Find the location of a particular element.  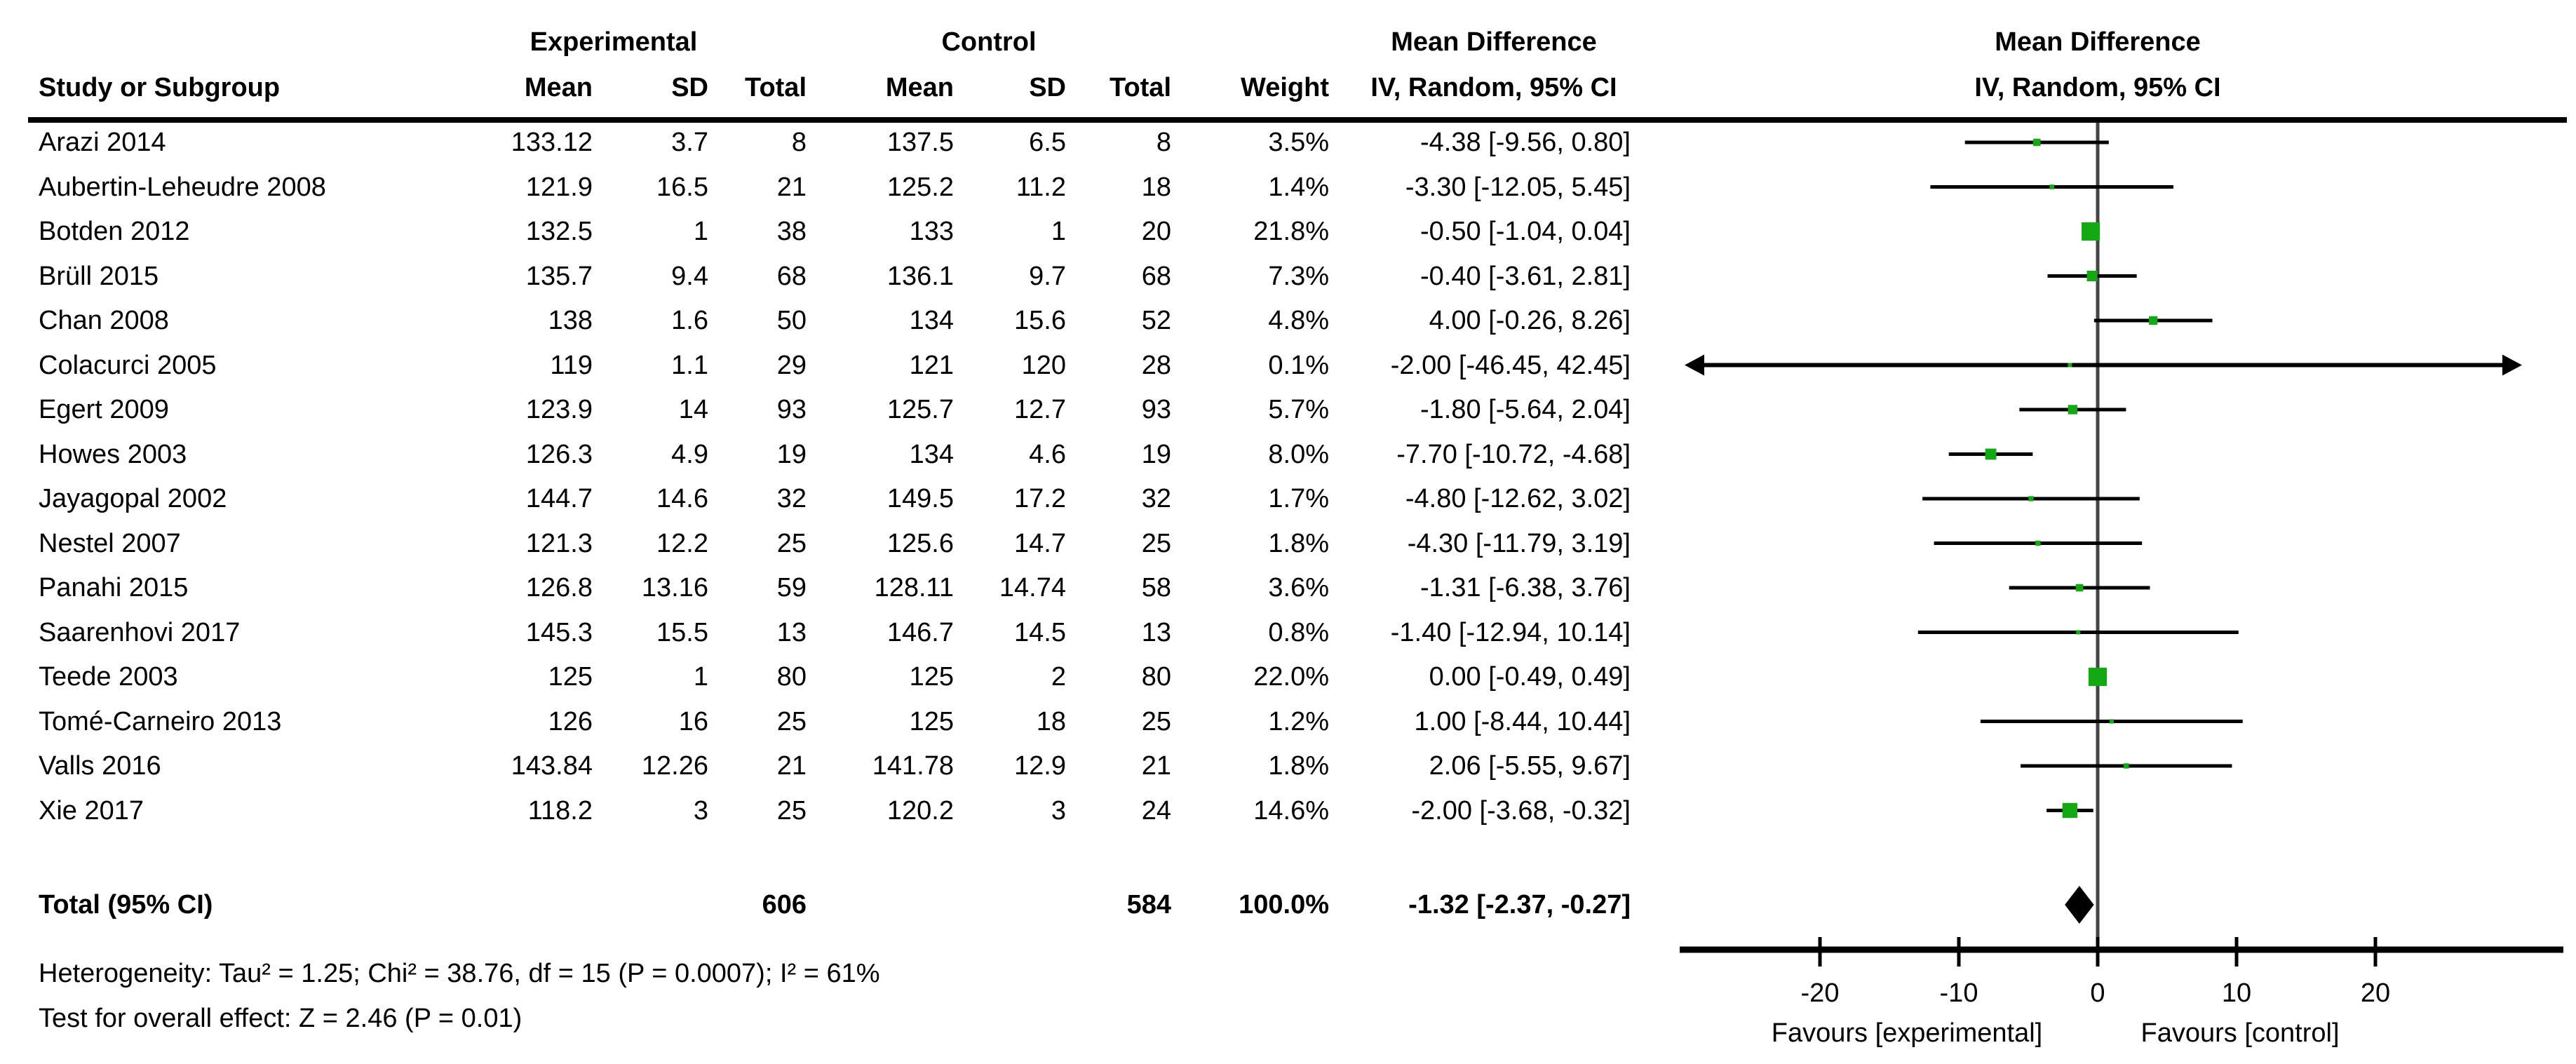

cell-mean1: 132.5 is located at coordinates (559, 231).